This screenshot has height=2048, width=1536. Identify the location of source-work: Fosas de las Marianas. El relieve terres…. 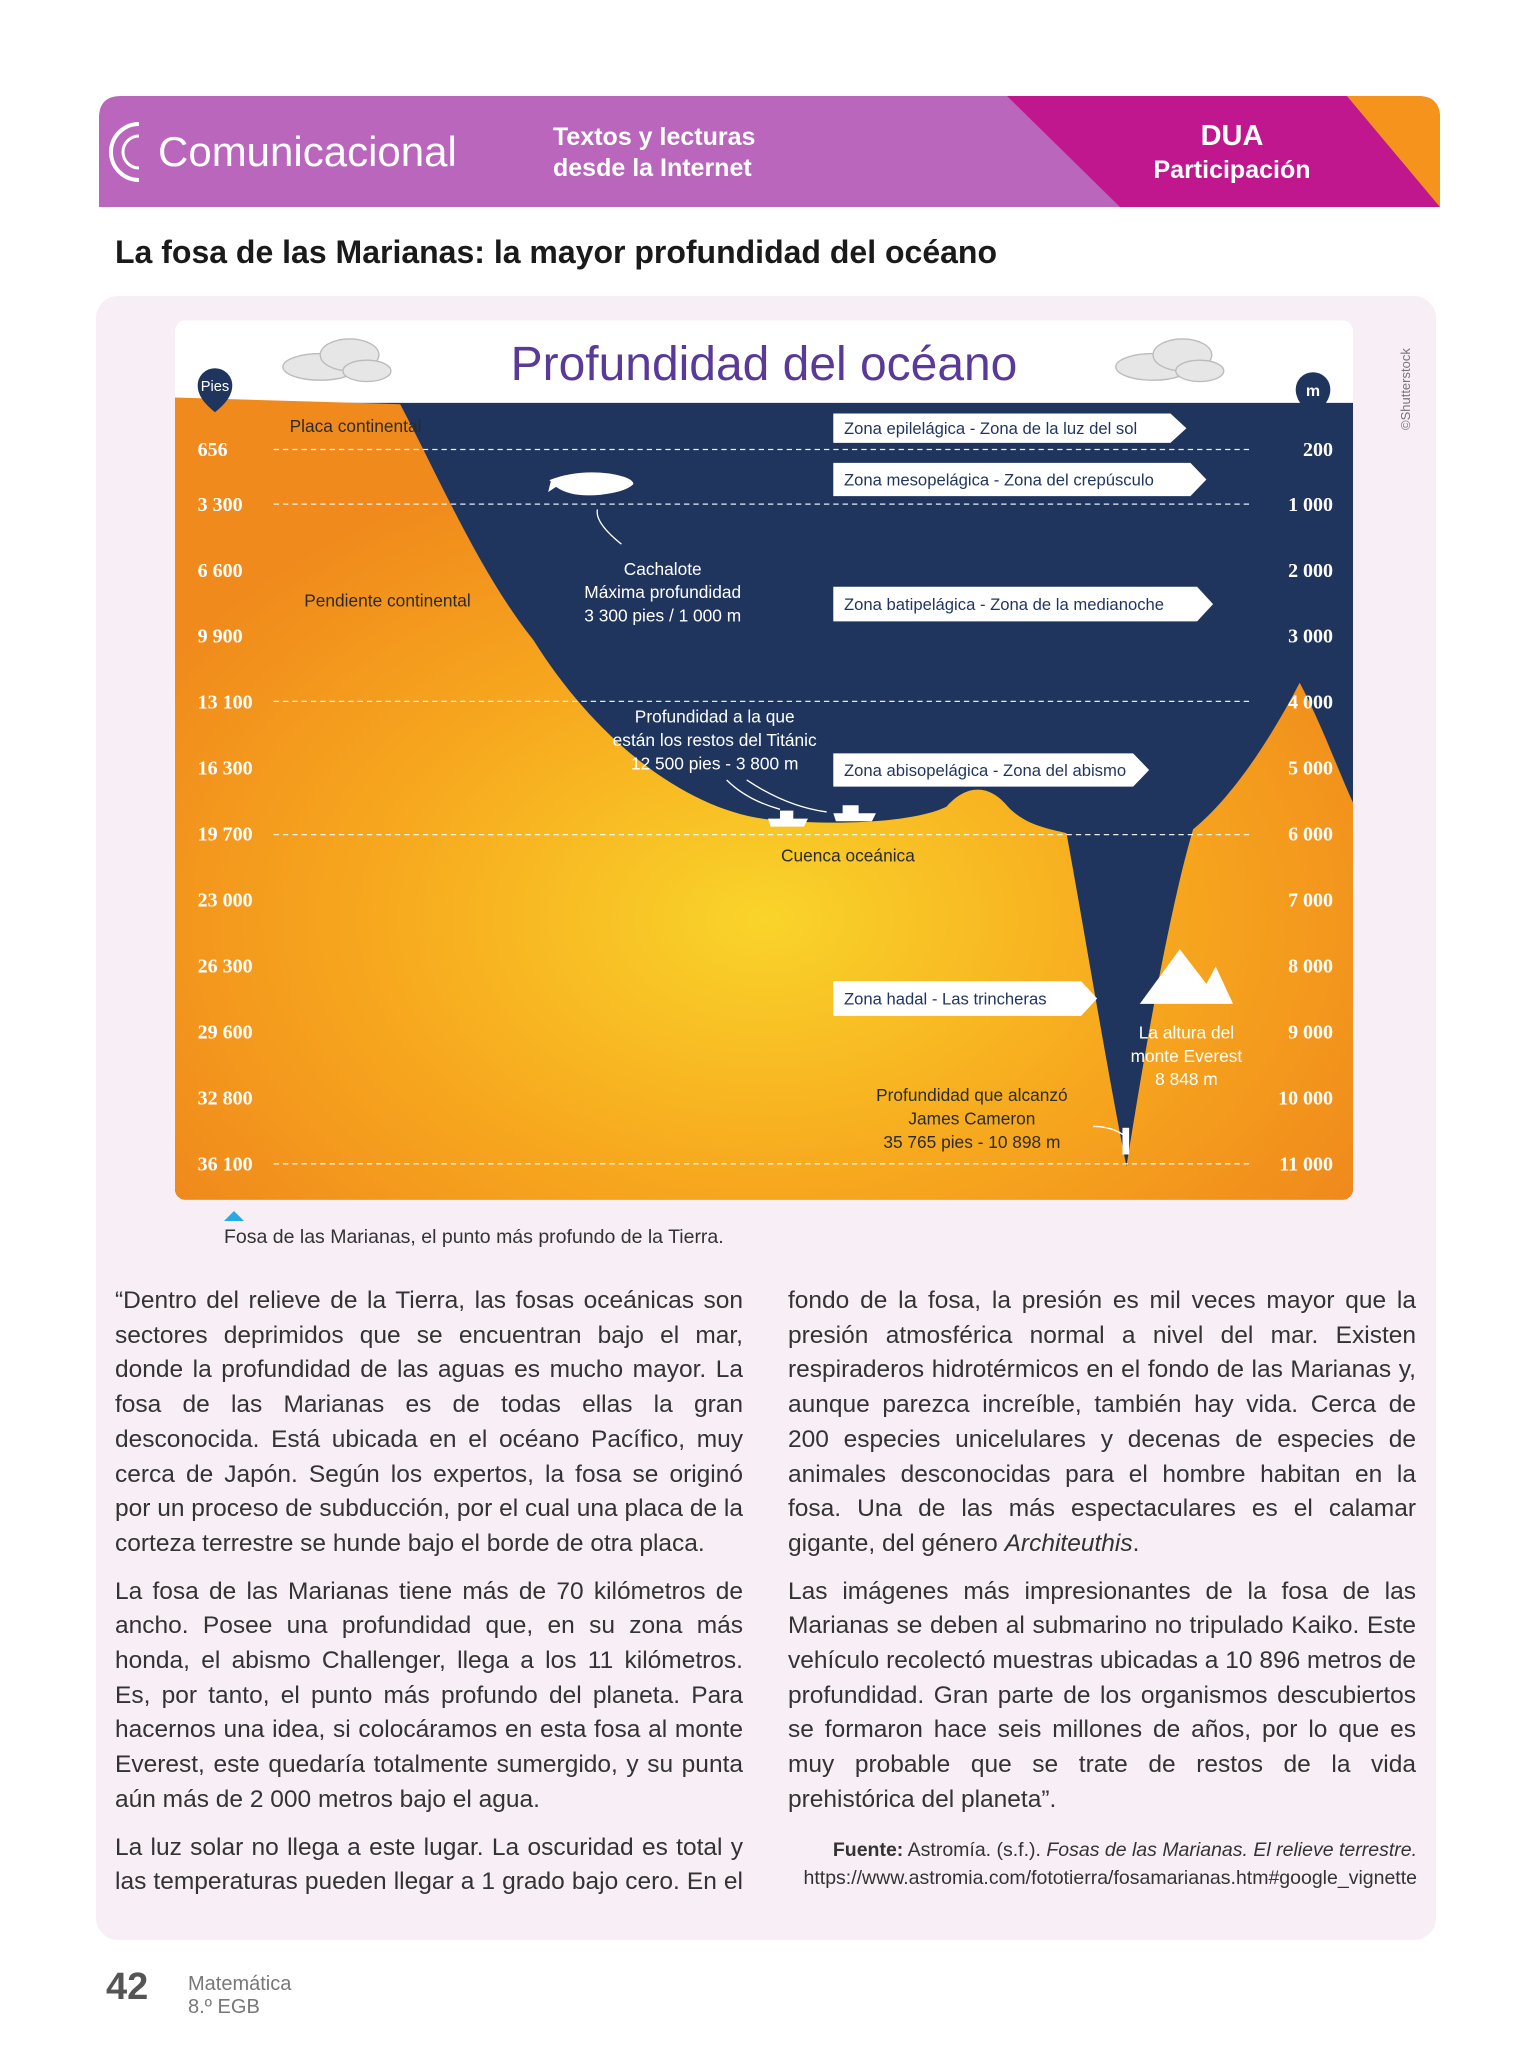
(1231, 1850).